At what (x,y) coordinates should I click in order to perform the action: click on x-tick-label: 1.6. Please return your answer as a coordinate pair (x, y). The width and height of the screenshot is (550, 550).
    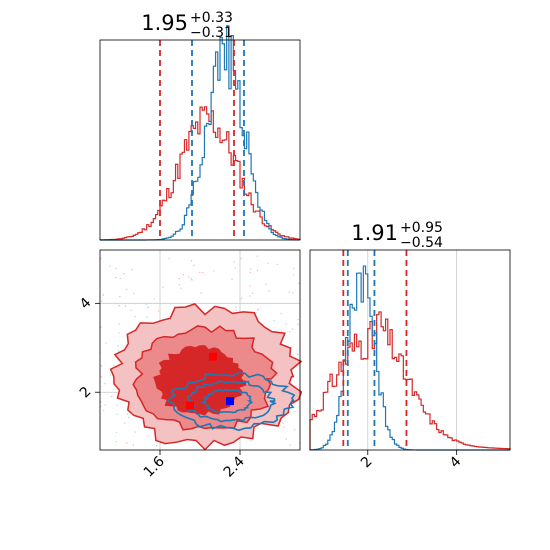
    Looking at the image, I should click on (154, 466).